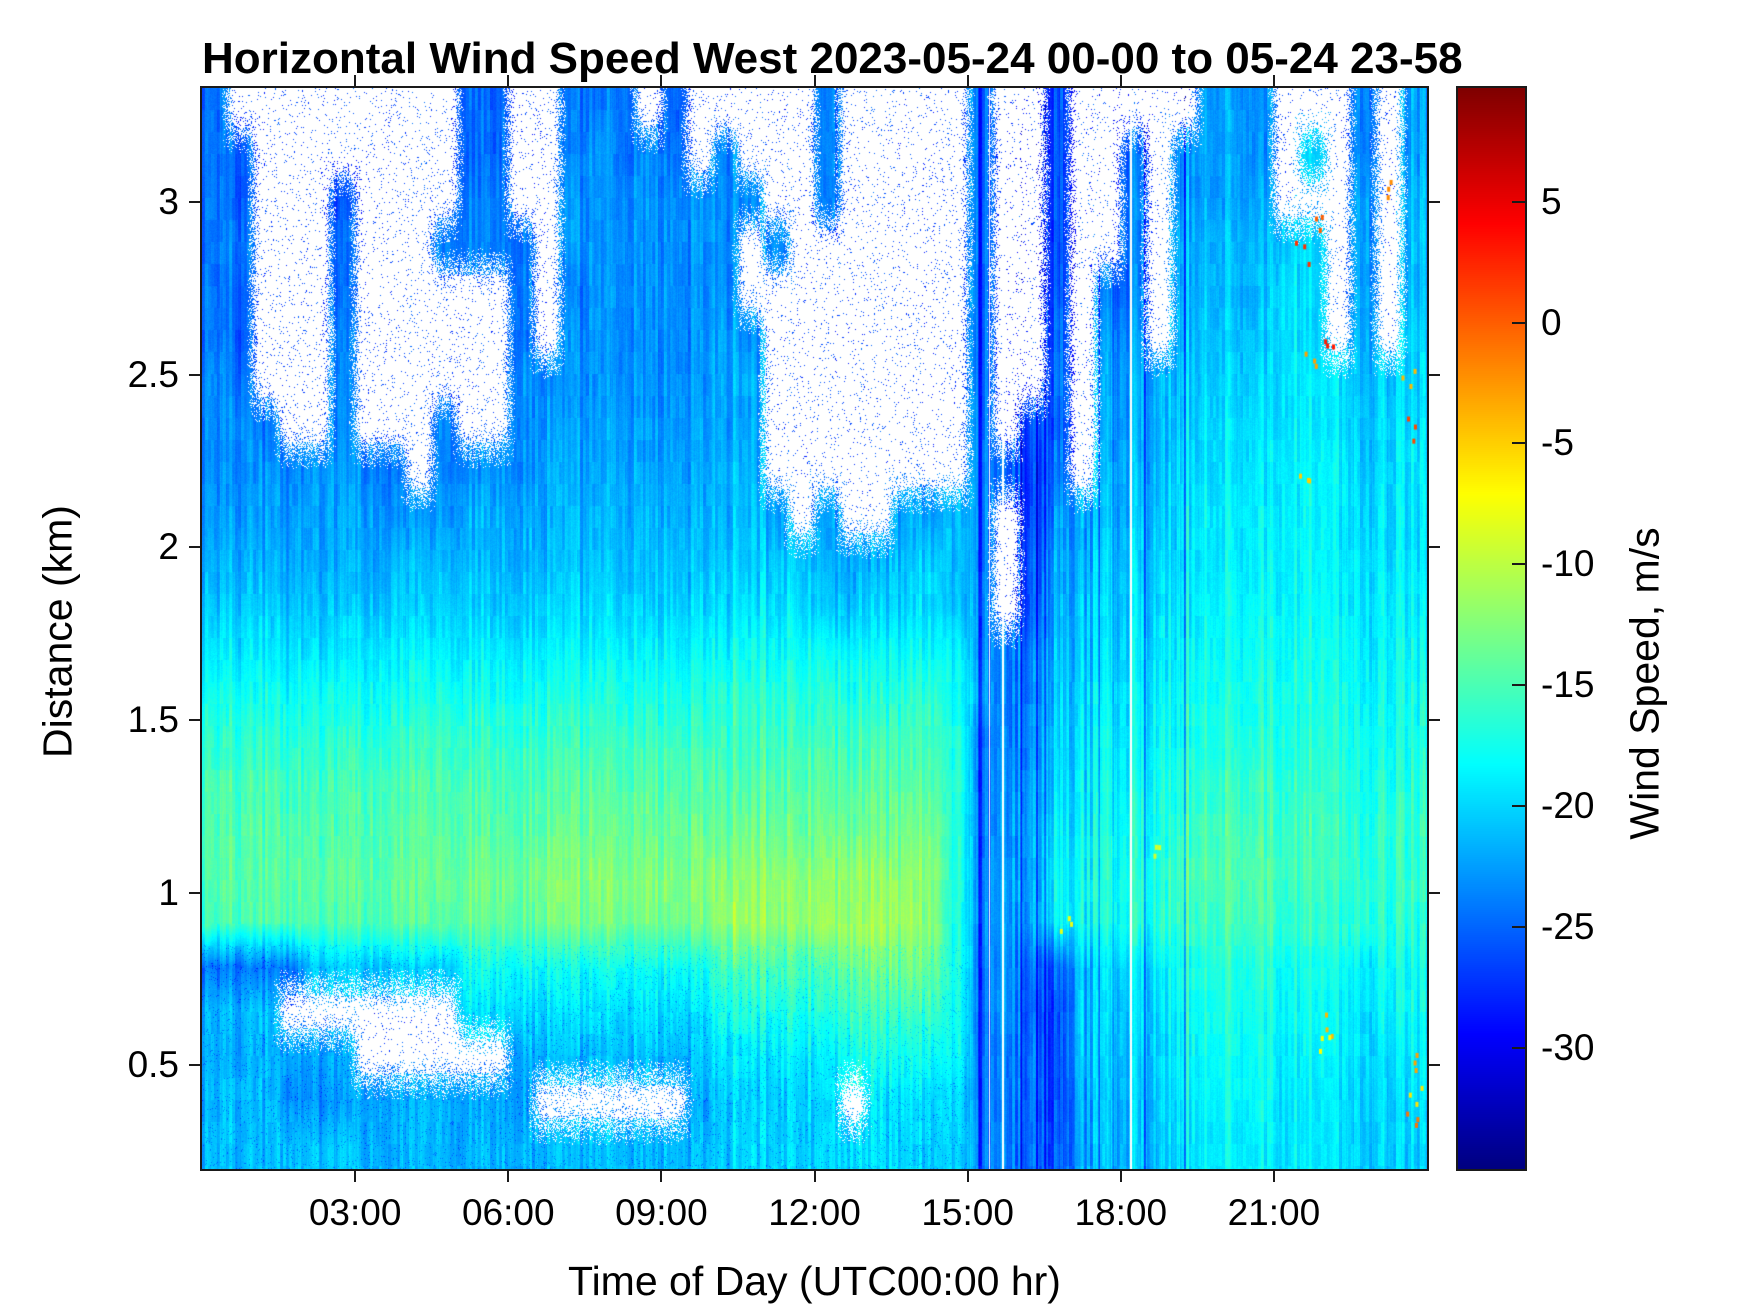  I want to click on x-tick-label: 09:00, so click(661, 1212).